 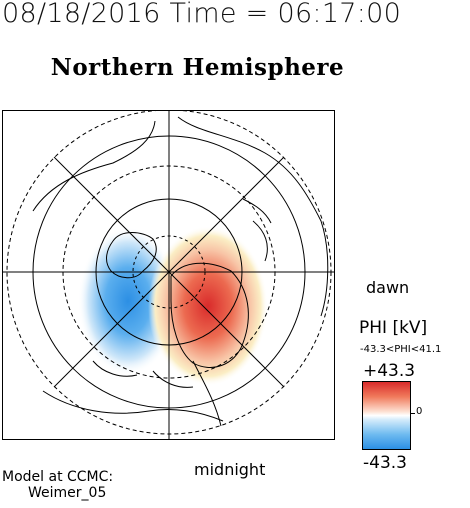 I want to click on model-label: Model at CCMC:, so click(x=58, y=477).